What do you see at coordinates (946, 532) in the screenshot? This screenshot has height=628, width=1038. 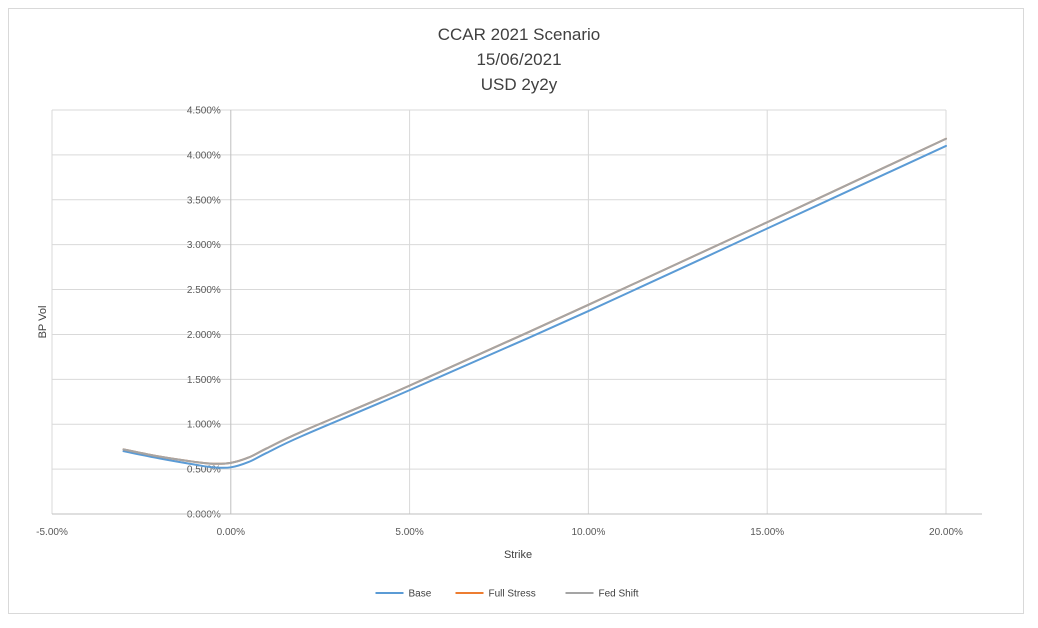 I see `x-tick-label: 20.00%` at bounding box center [946, 532].